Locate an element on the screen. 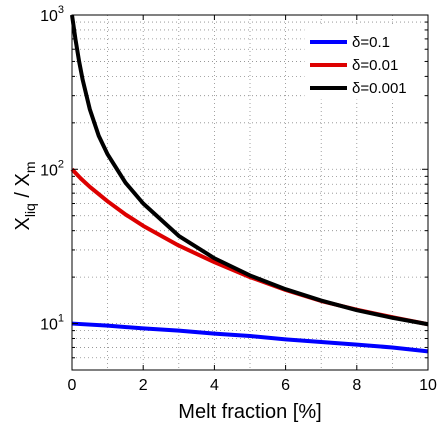 The width and height of the screenshot is (445, 427). y-tick-label: 10² is located at coordinates (52, 168).